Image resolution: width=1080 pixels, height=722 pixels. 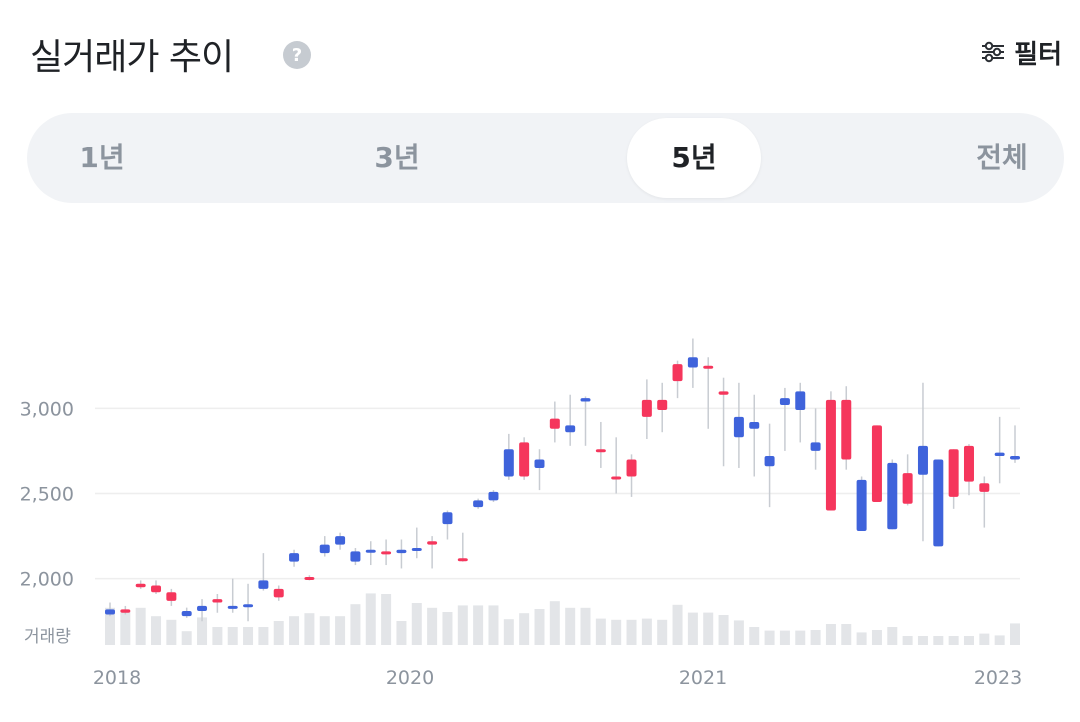 I want to click on filter-button: 필터, so click(x=1021, y=52).